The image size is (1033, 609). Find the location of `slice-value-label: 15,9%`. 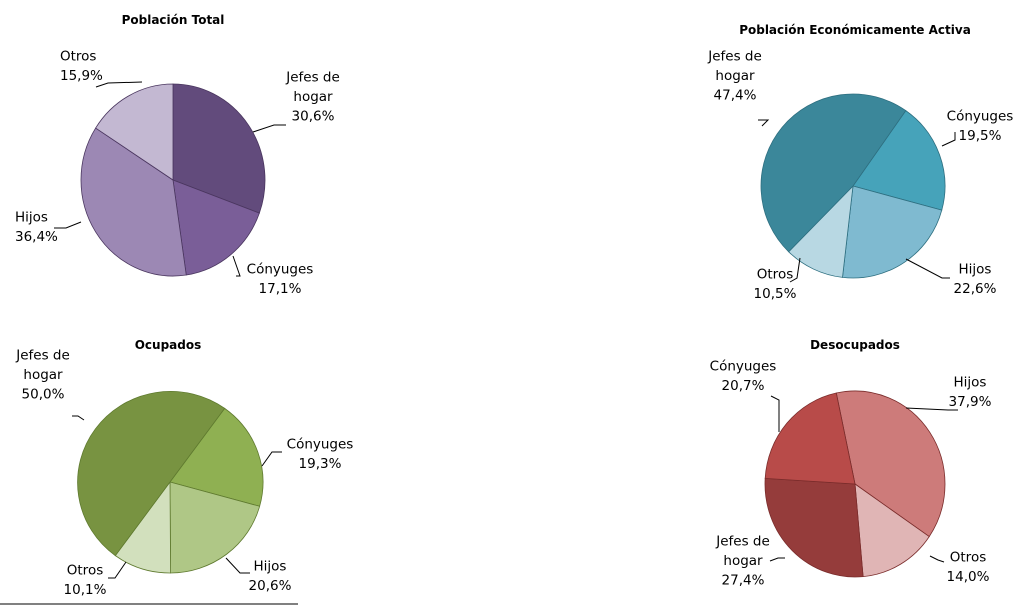

slice-value-label: 15,9% is located at coordinates (81, 76).